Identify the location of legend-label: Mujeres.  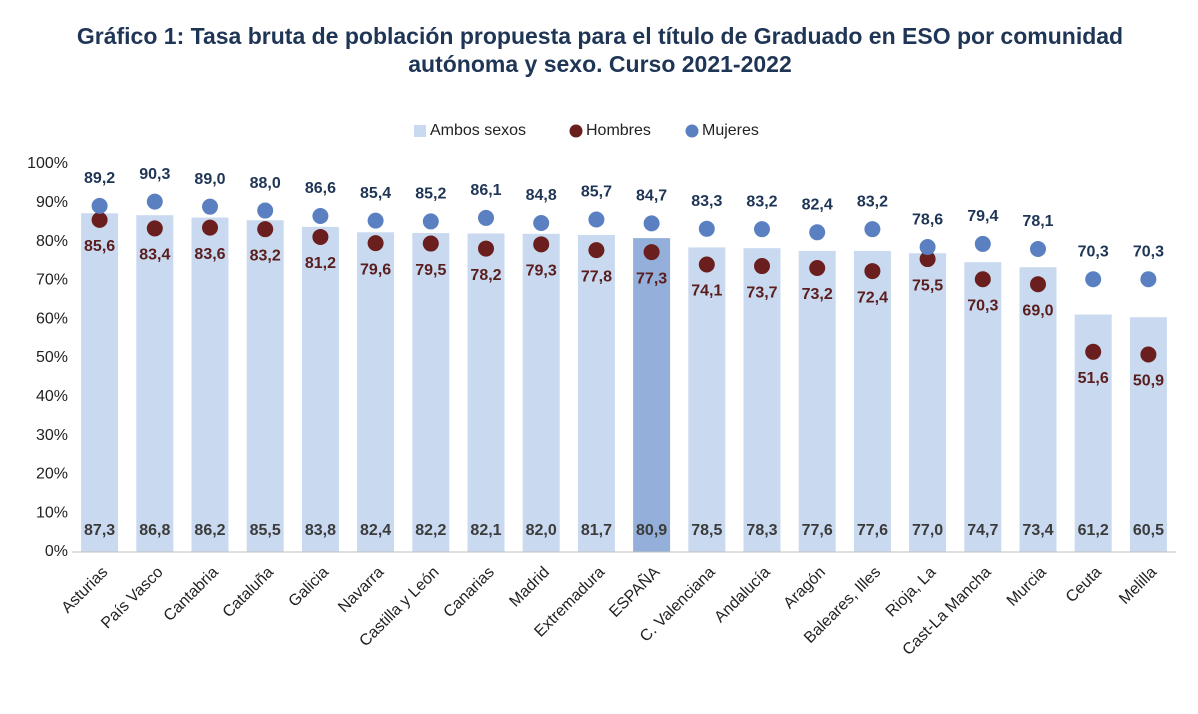
(730, 130).